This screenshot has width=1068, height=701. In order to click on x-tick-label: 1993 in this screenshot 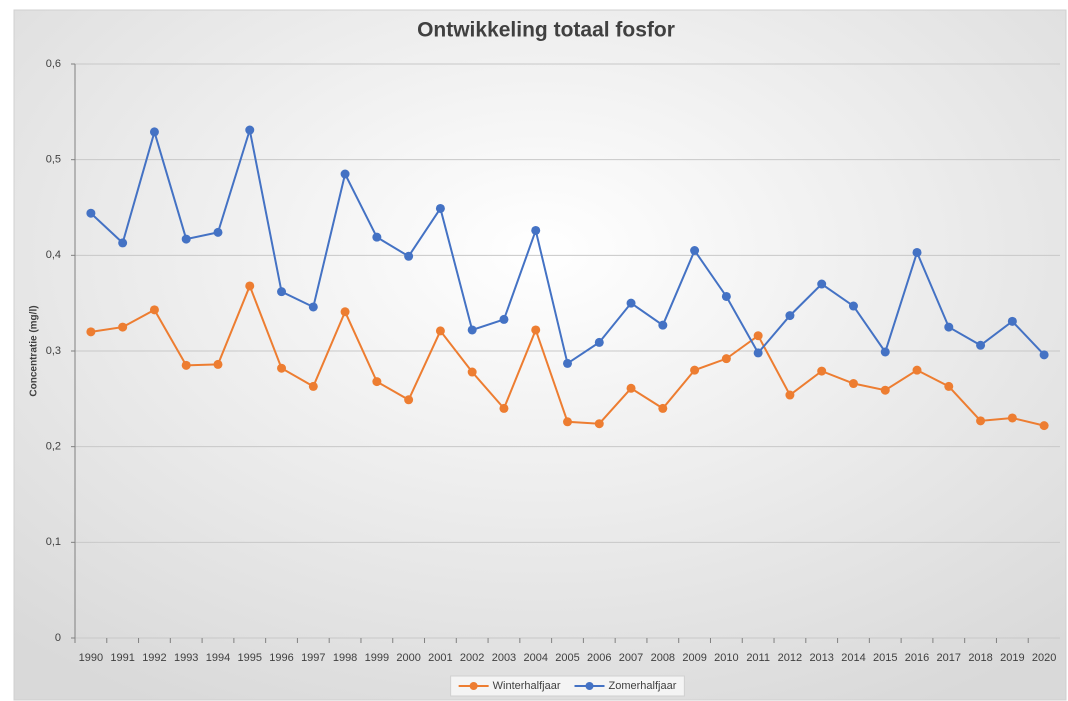, I will do `click(186, 658)`.